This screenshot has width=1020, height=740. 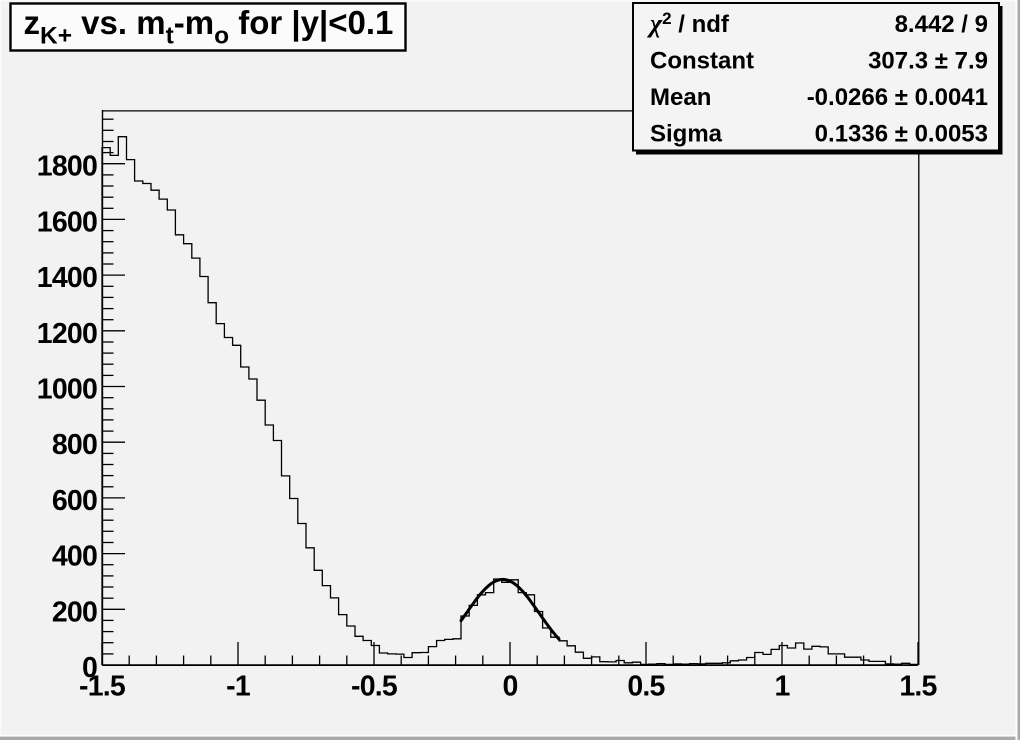 I want to click on svg-text: 1000, so click(x=67, y=390).